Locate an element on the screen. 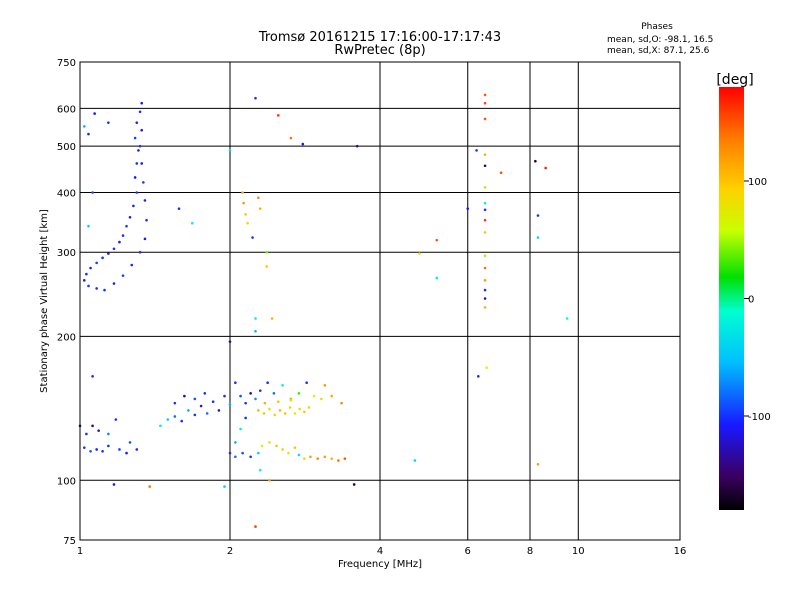 The image size is (800, 600). chart-title: Tromsø 20161215 17:16:00-17:17:43 is located at coordinates (379, 37).